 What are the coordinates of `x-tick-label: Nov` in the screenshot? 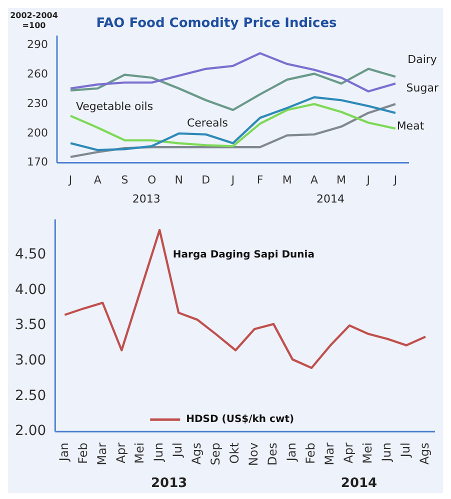 It's located at (253, 454).